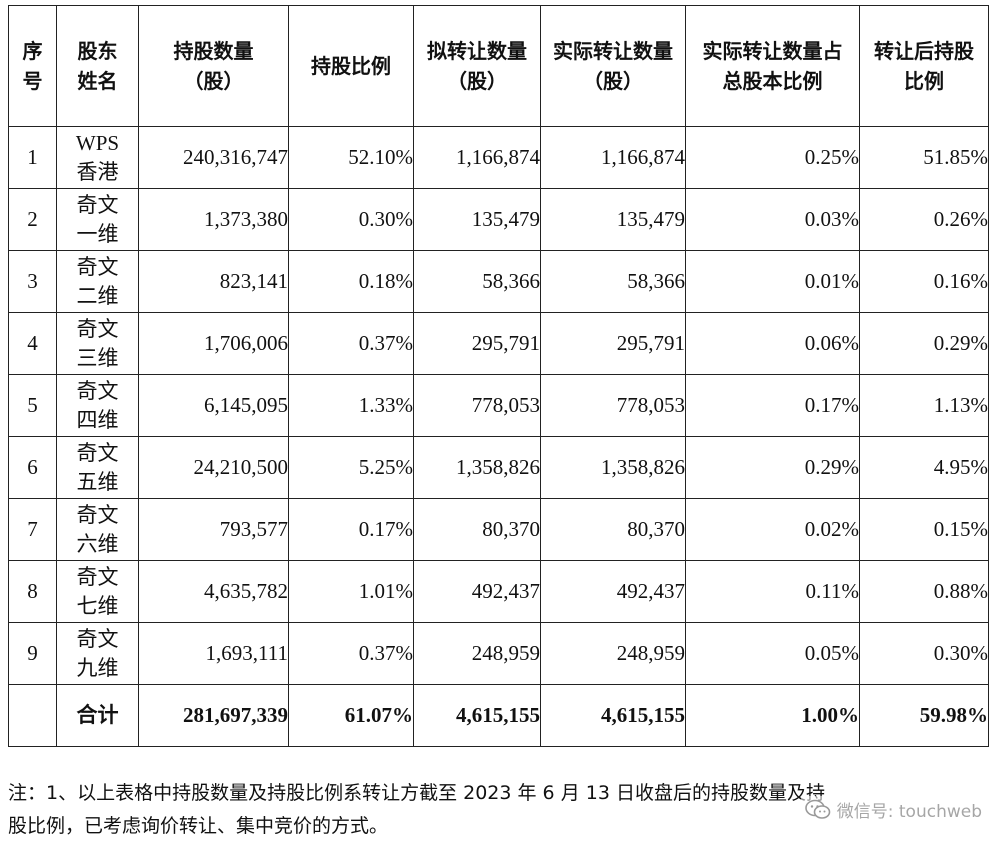 The width and height of the screenshot is (1000, 846). Describe the element at coordinates (97, 405) in the screenshot. I see `shareholder-name-cell: 奇文 四维` at that location.